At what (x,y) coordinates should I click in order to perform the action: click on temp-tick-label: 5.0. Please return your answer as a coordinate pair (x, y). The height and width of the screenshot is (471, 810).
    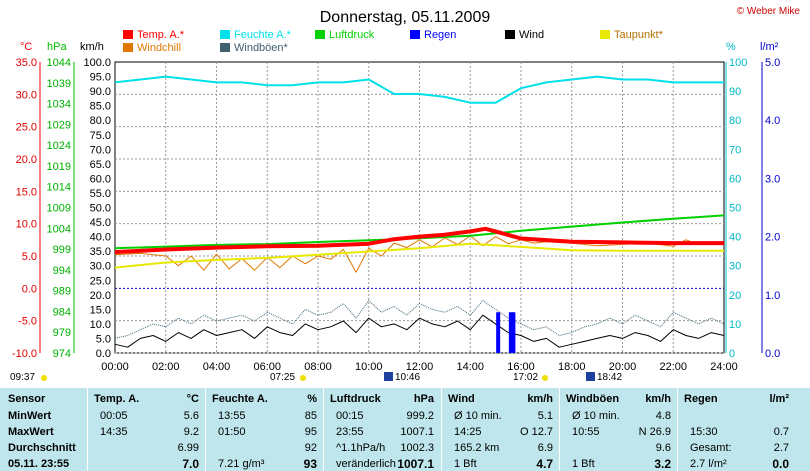
    Looking at the image, I should click on (29, 257).